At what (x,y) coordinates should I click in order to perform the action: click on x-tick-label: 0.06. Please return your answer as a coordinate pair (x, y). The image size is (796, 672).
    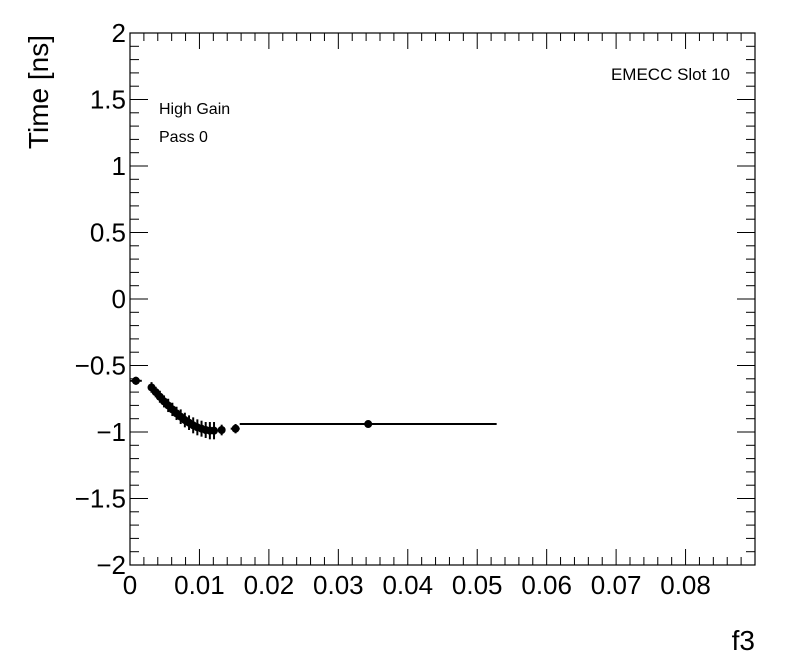
    Looking at the image, I should click on (546, 585).